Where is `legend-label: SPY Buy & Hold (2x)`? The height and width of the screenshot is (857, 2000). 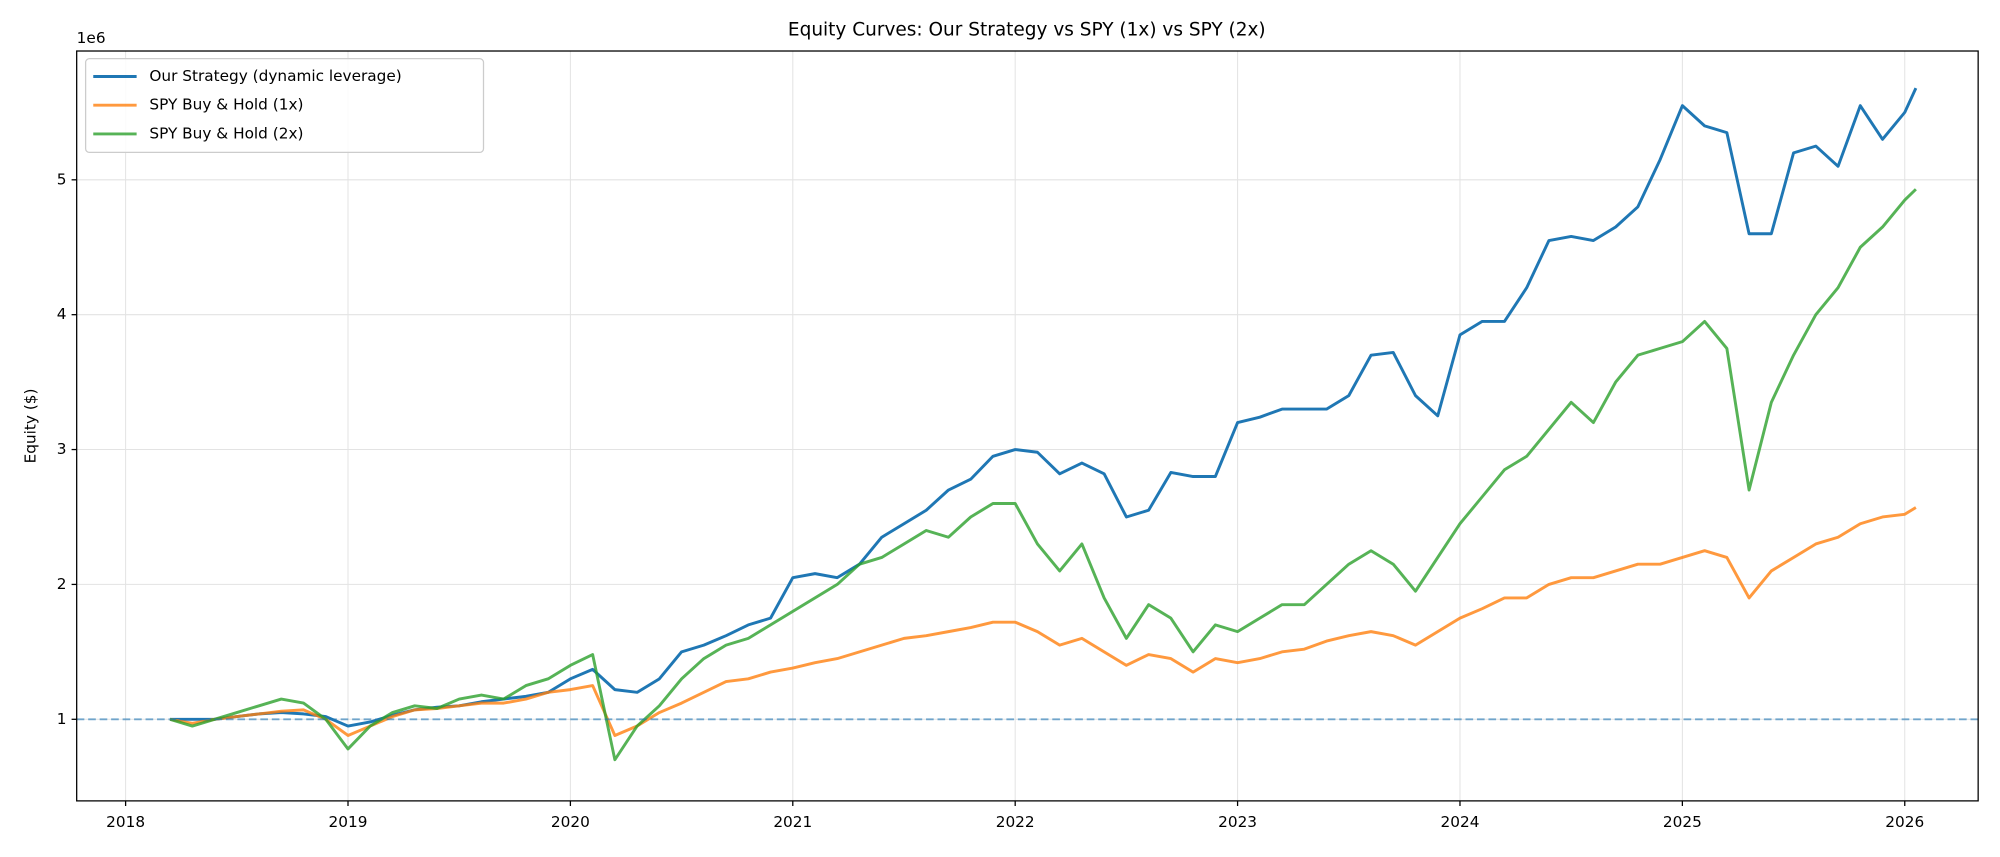
legend-label: SPY Buy & Hold (2x) is located at coordinates (226, 133).